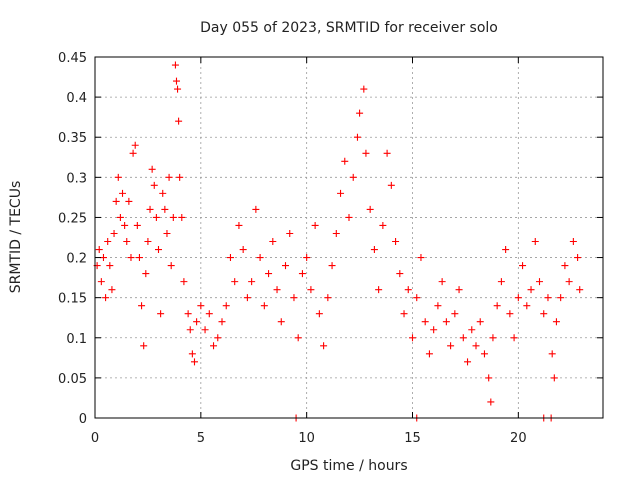 The width and height of the screenshot is (640, 480). Describe the element at coordinates (72, 299) in the screenshot. I see `y-tick-label: 0.15` at that location.